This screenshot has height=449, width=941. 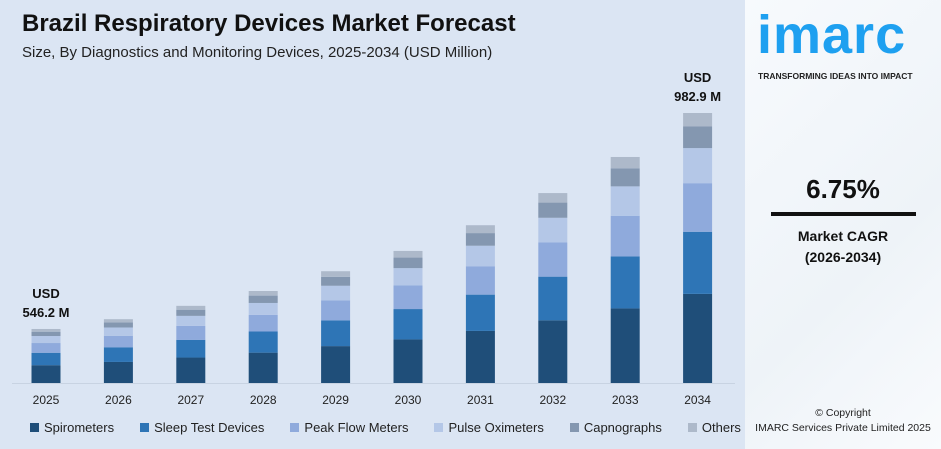 What do you see at coordinates (625, 236) in the screenshot?
I see `bar-segment-peak-flow-meters-2033` at bounding box center [625, 236].